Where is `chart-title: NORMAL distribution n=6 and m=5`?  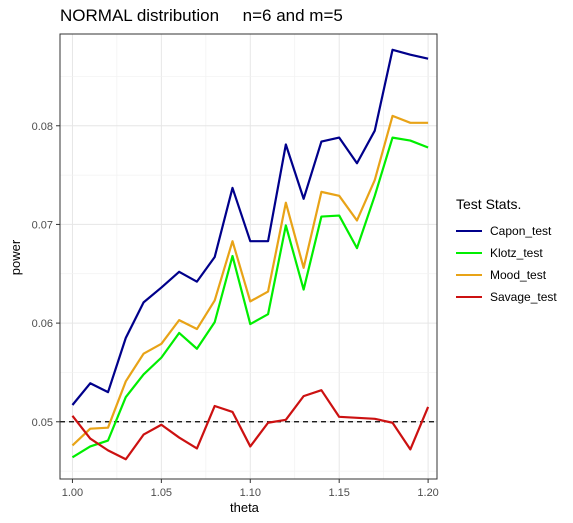 chart-title: NORMAL distribution n=6 and m=5 is located at coordinates (201, 15).